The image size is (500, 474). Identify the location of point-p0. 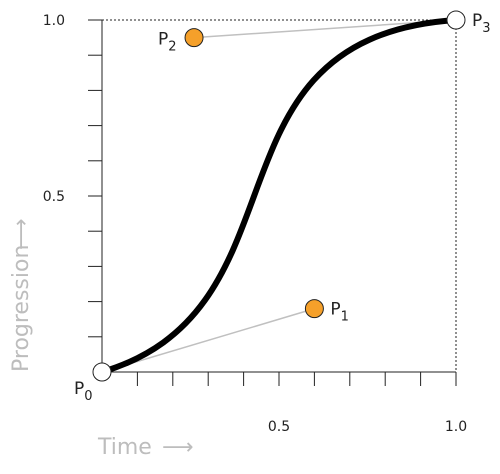
(102, 372).